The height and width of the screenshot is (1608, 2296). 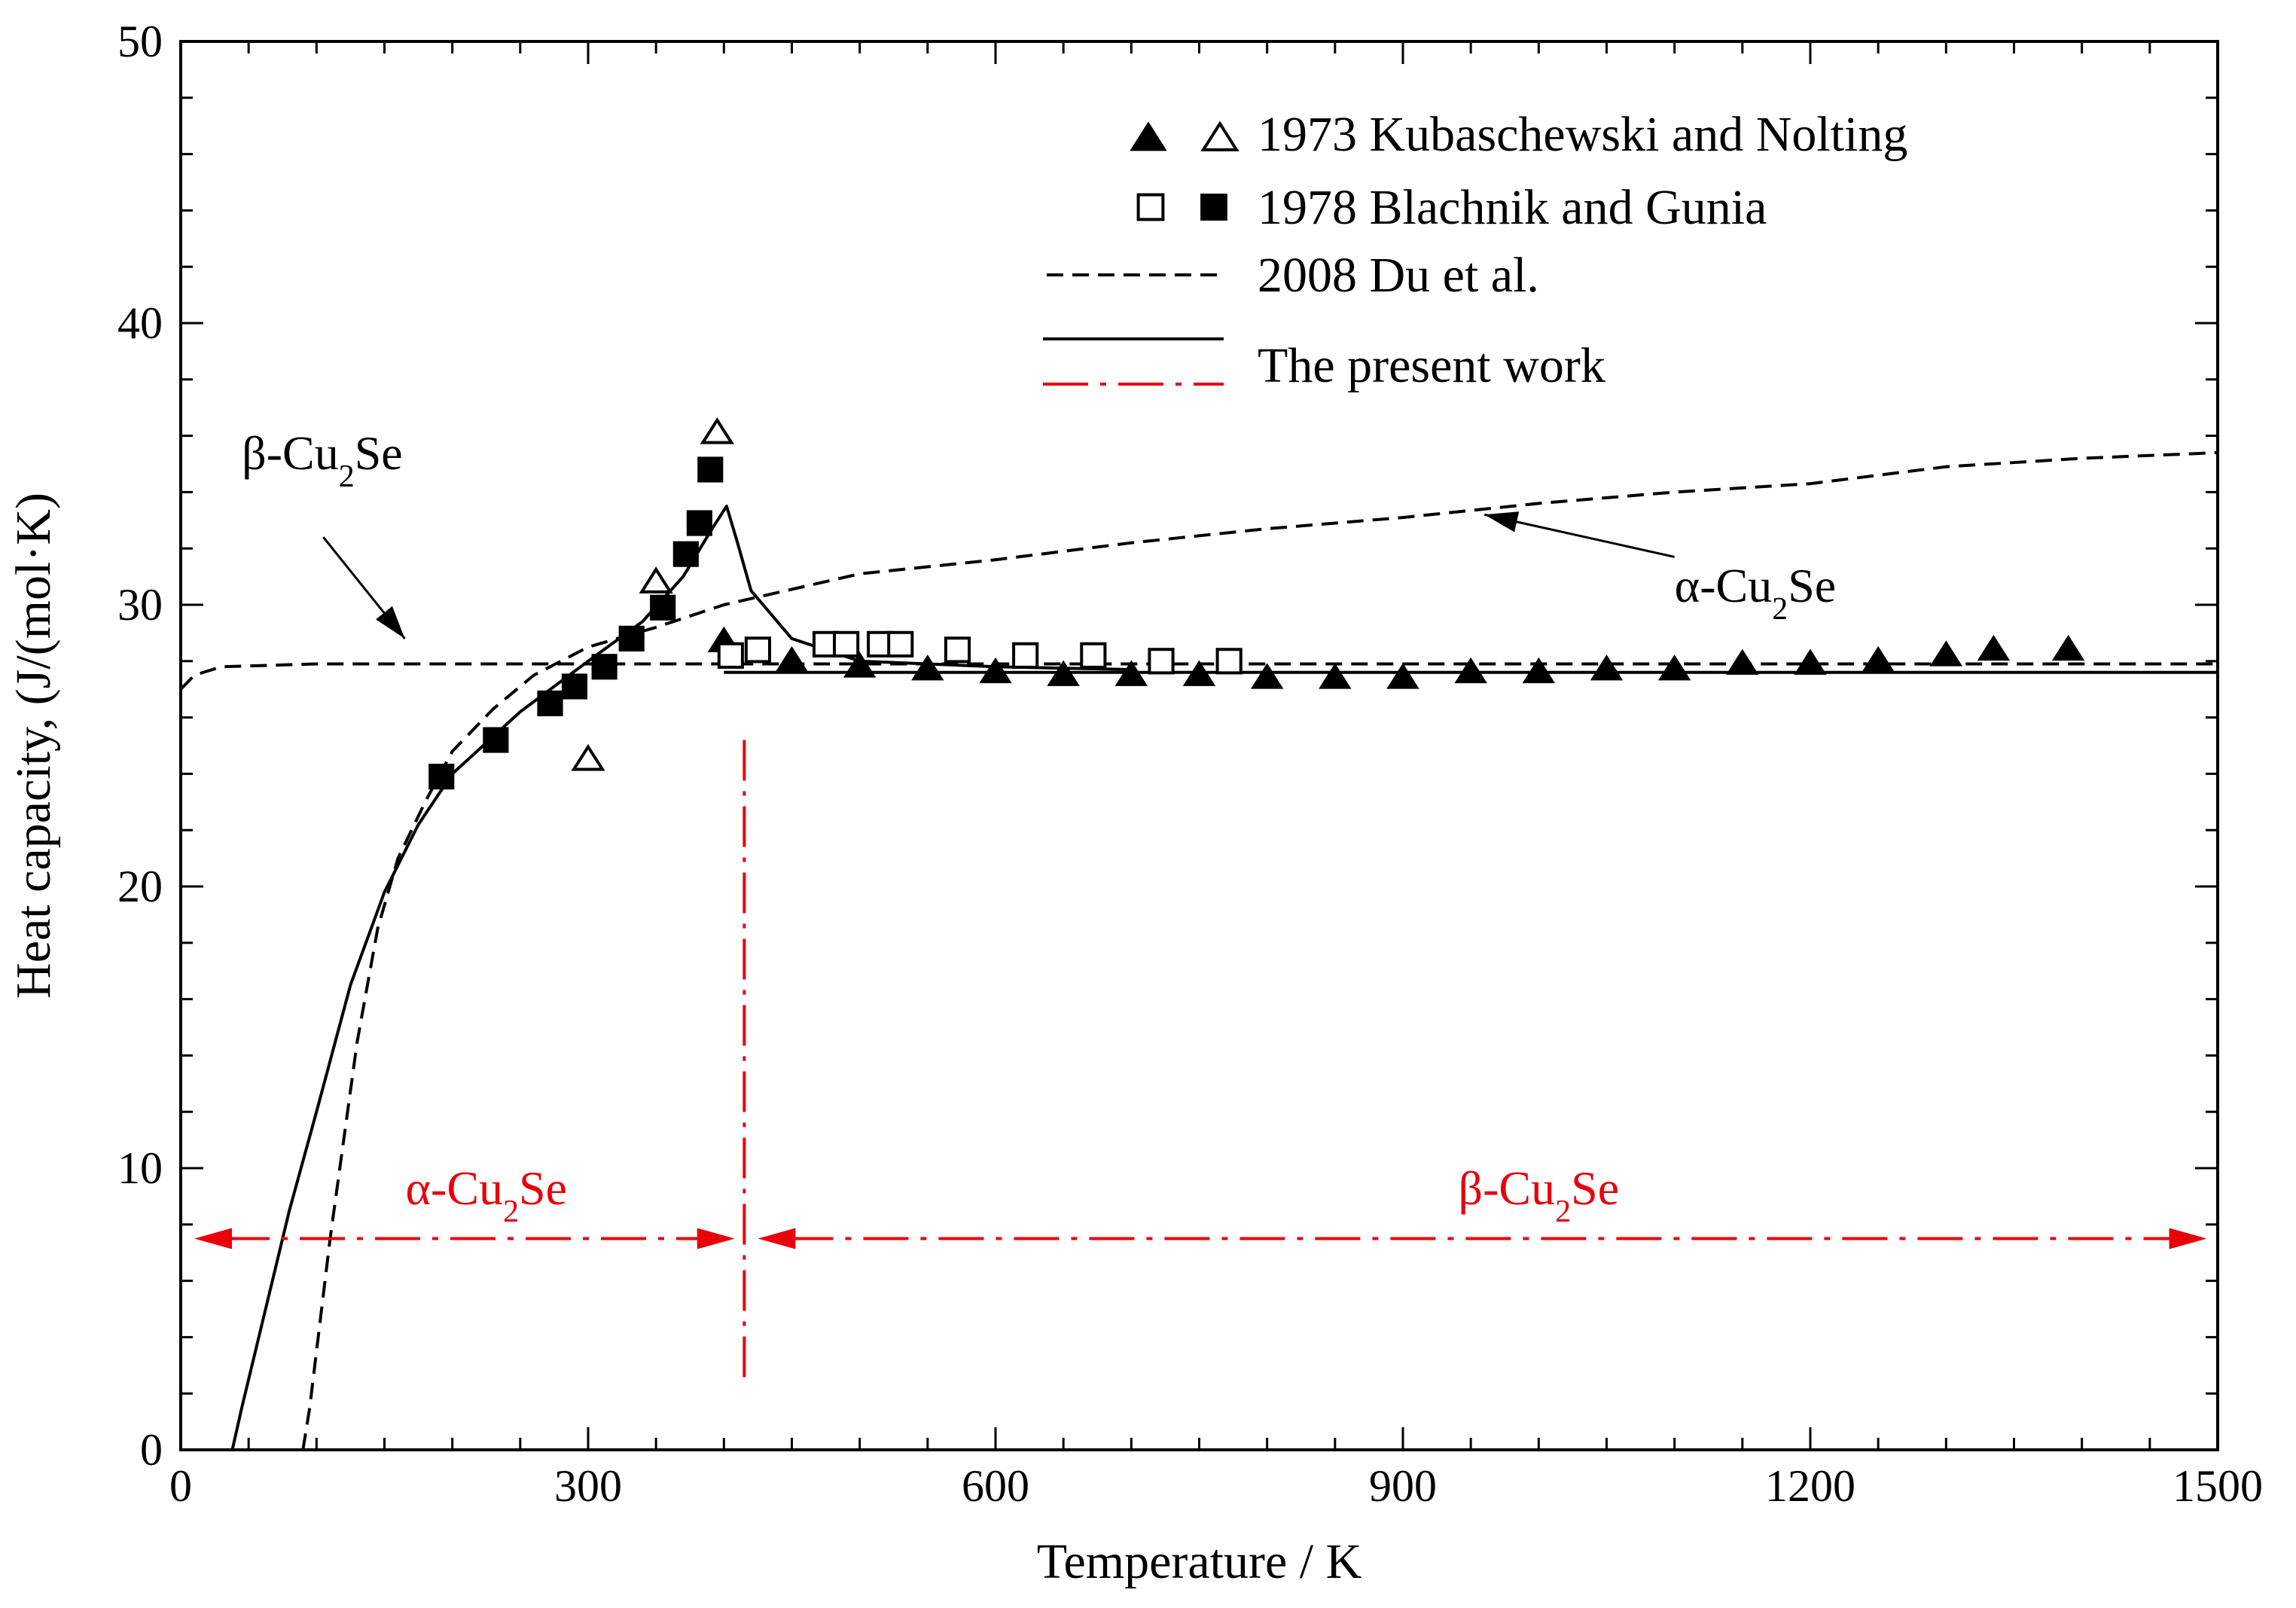 I want to click on annotation-layer: β-Cu2Se α-Cu2Se, so click(x=1039, y=532).